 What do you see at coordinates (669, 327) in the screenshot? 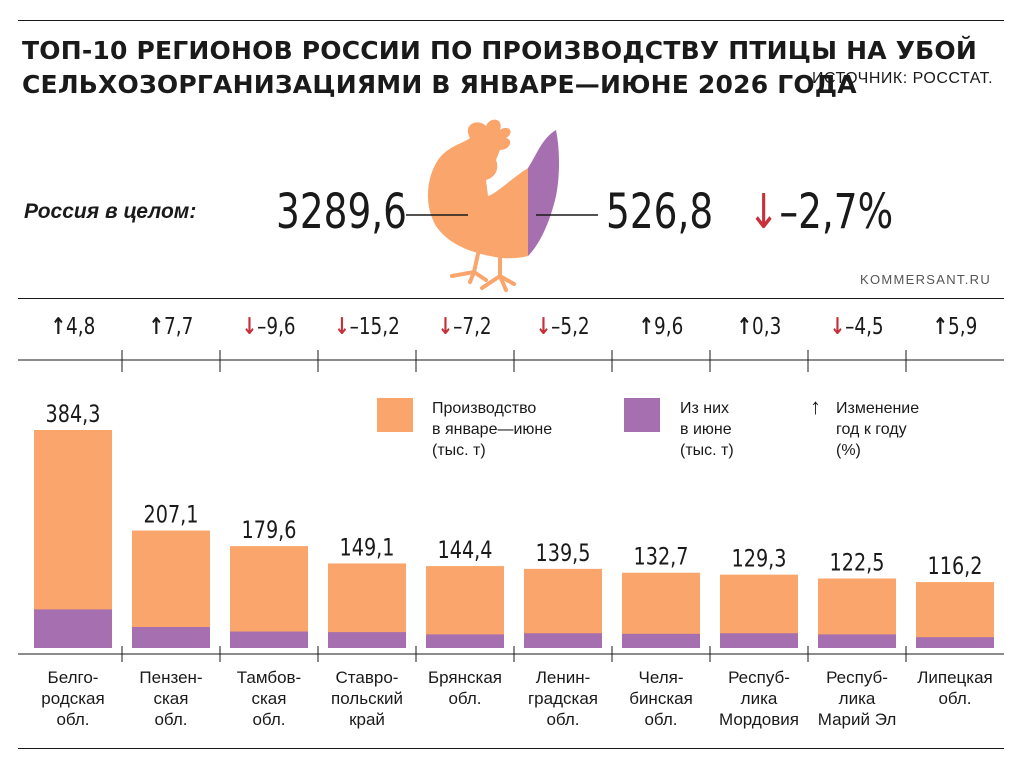
I see `change-value: 9,6` at bounding box center [669, 327].